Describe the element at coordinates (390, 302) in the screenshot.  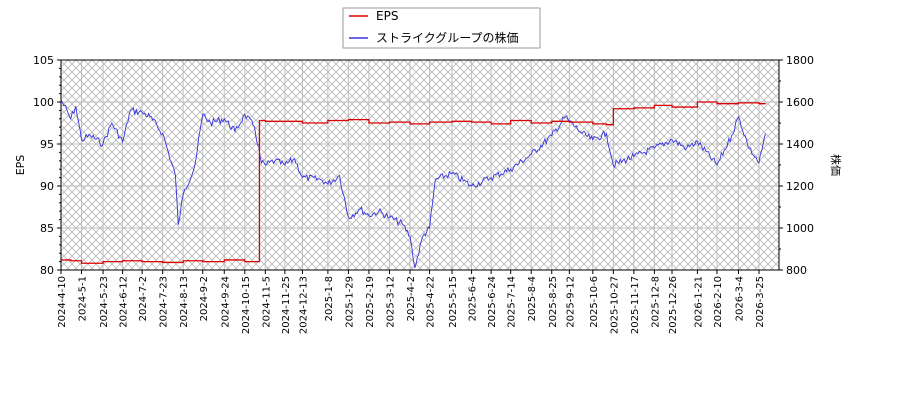
I see `x-tick-label: 2025-3-12` at that location.